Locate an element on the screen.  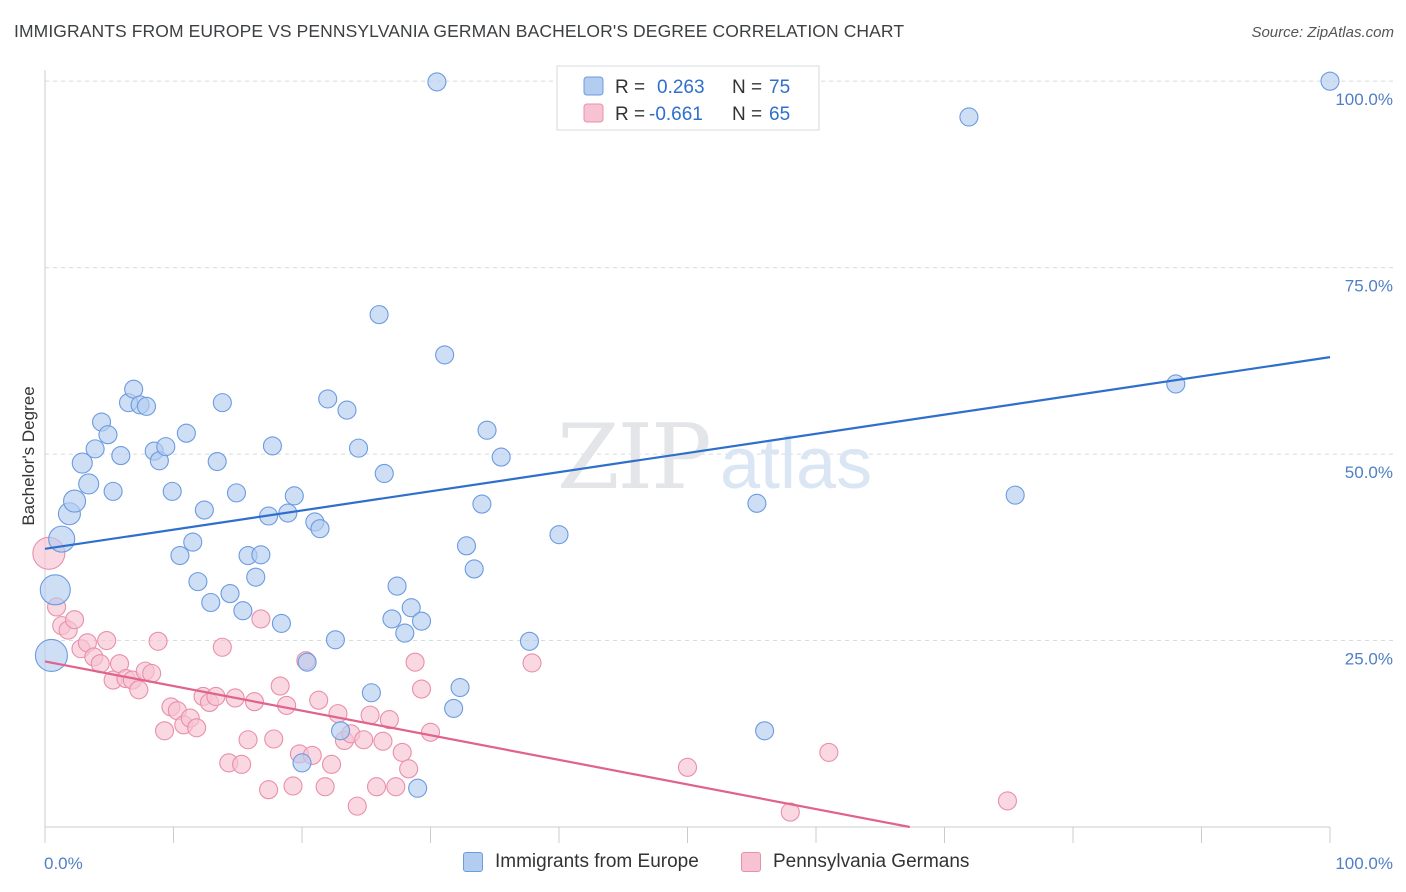
legend-n-label-1: N = is located at coordinates (747, 87).